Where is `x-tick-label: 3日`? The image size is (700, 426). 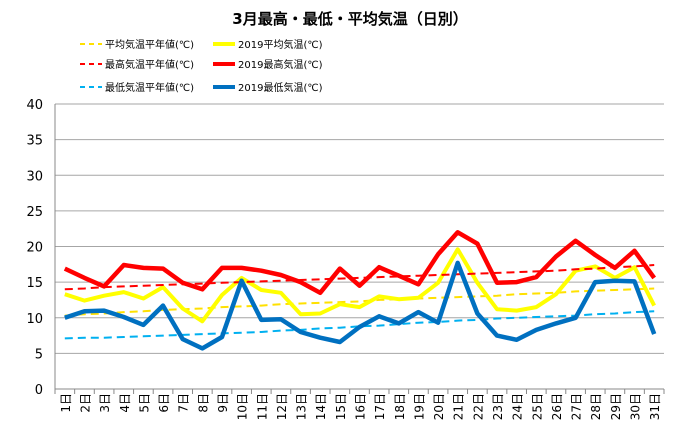 x-tick-label: 3日 is located at coordinates (105, 403).